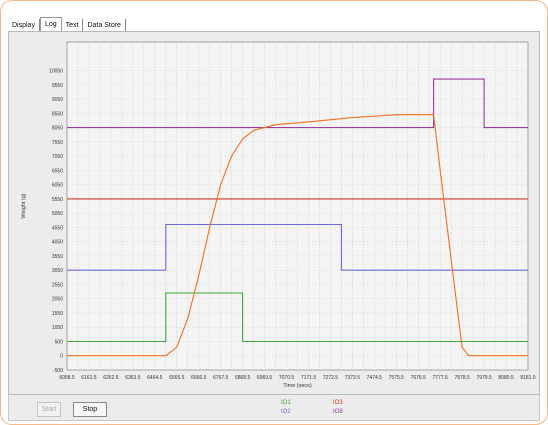 The image size is (548, 425). Describe the element at coordinates (133, 378) in the screenshot. I see `x-tick-label: 6363.5` at that location.